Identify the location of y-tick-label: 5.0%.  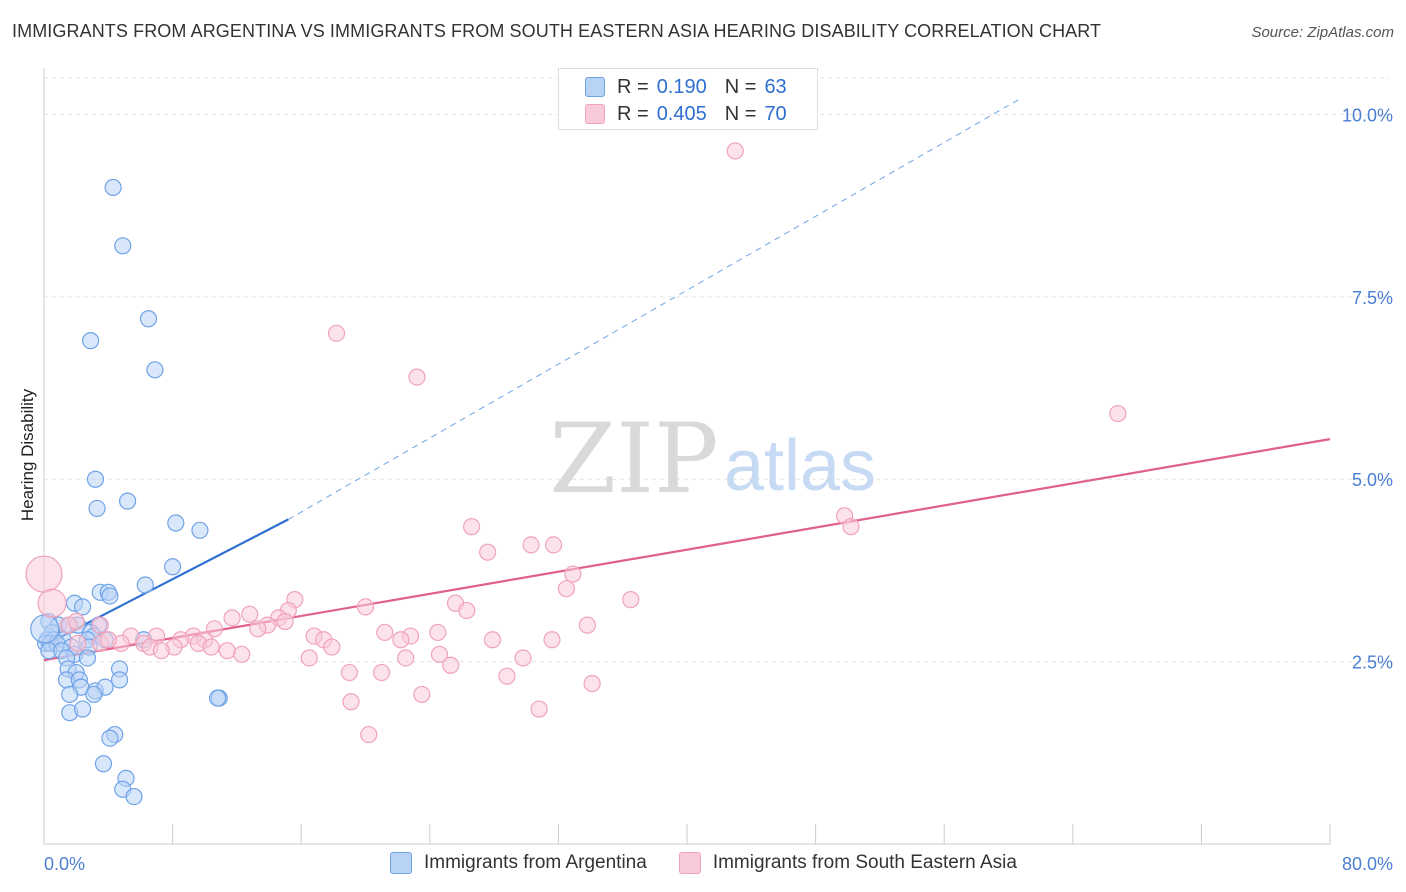
(1372, 480).